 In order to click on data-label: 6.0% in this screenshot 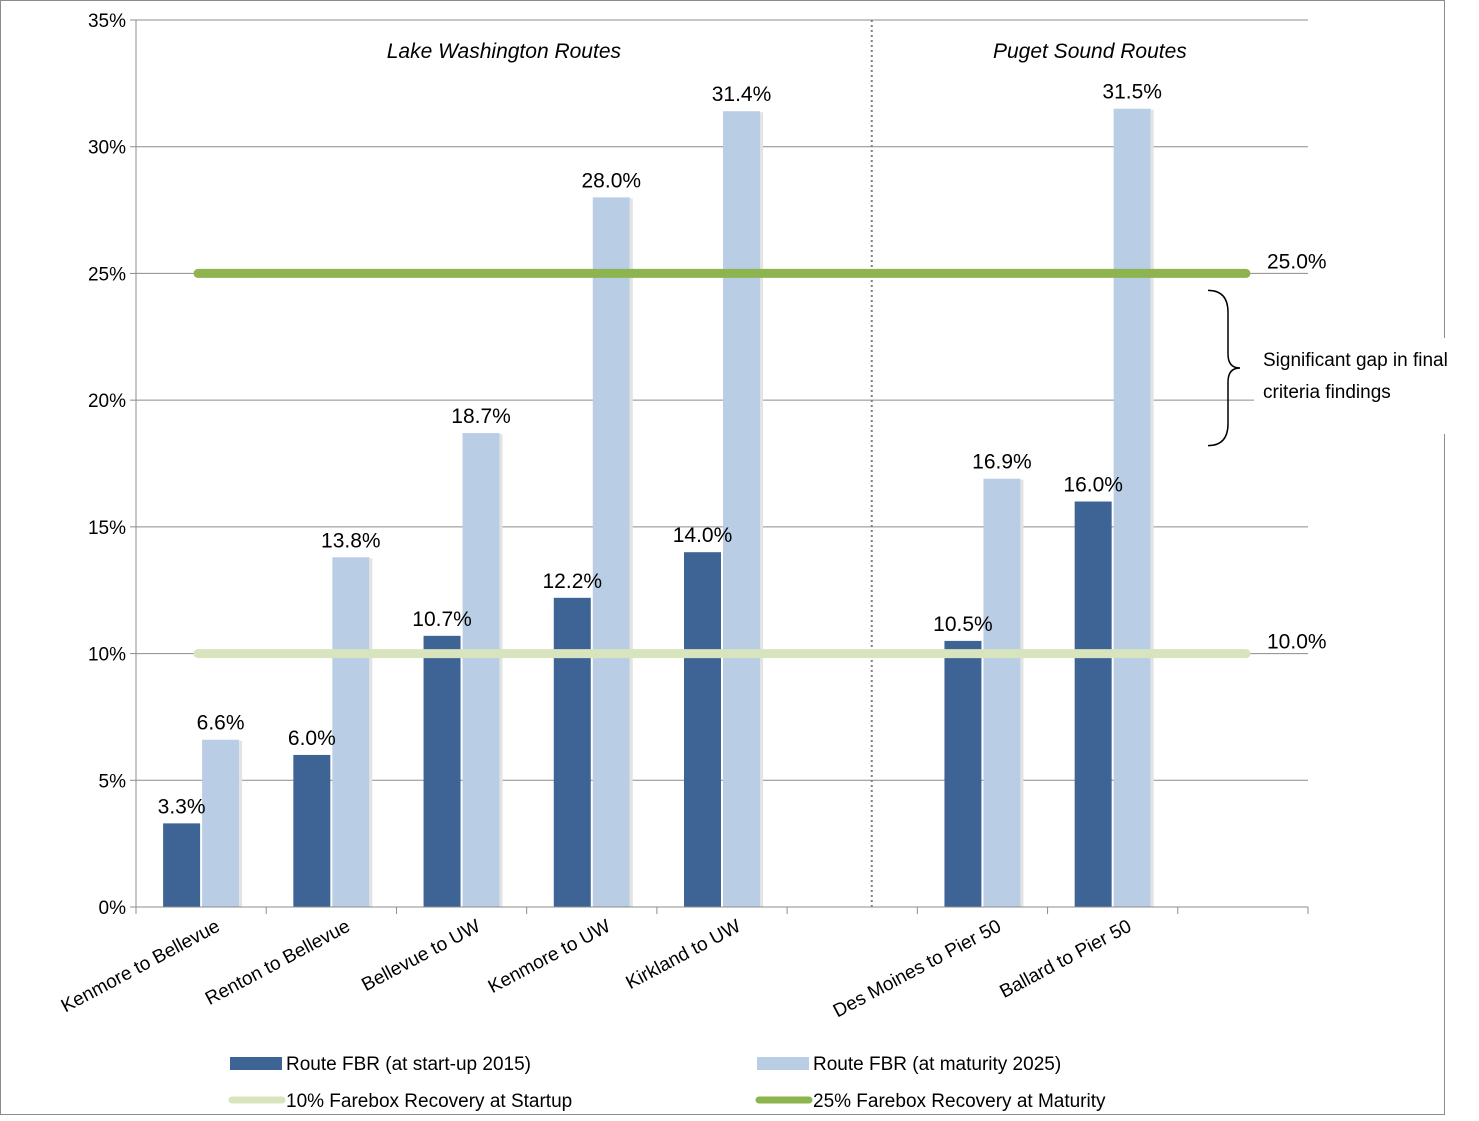, I will do `click(312, 738)`.